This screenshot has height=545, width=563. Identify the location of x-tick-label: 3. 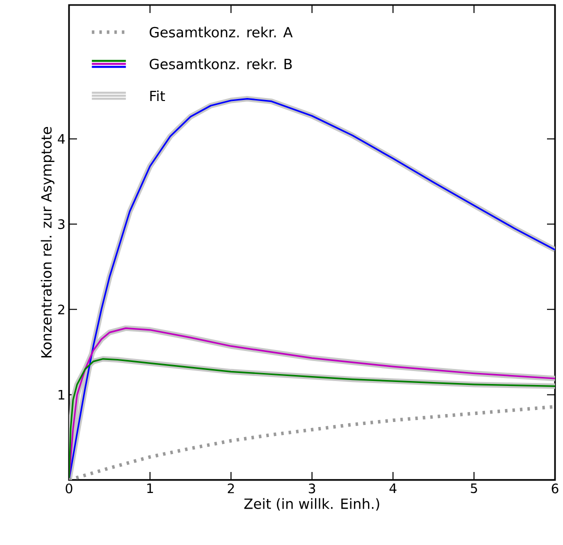
(312, 488).